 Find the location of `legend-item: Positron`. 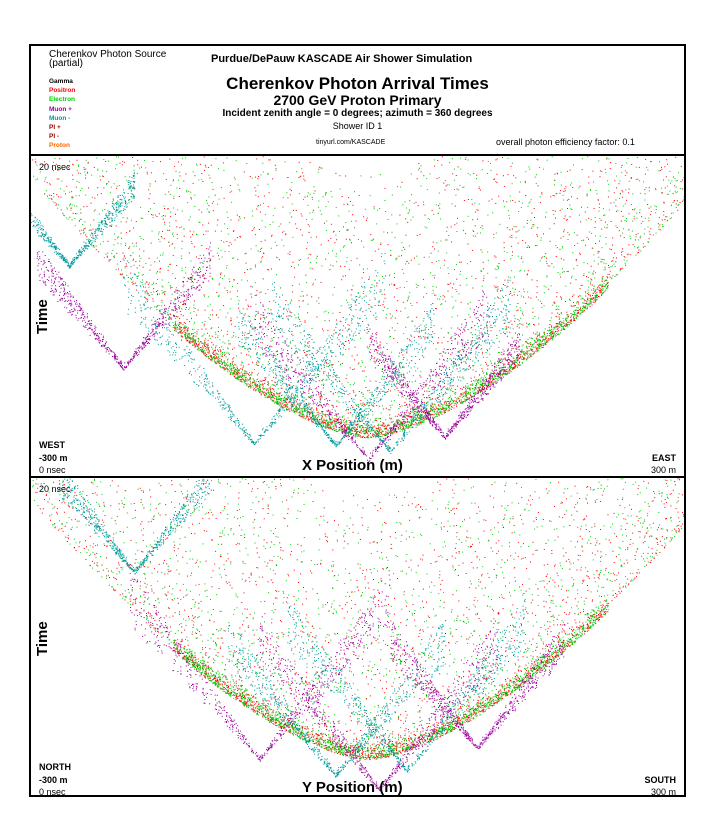

legend-item: Positron is located at coordinates (62, 90).